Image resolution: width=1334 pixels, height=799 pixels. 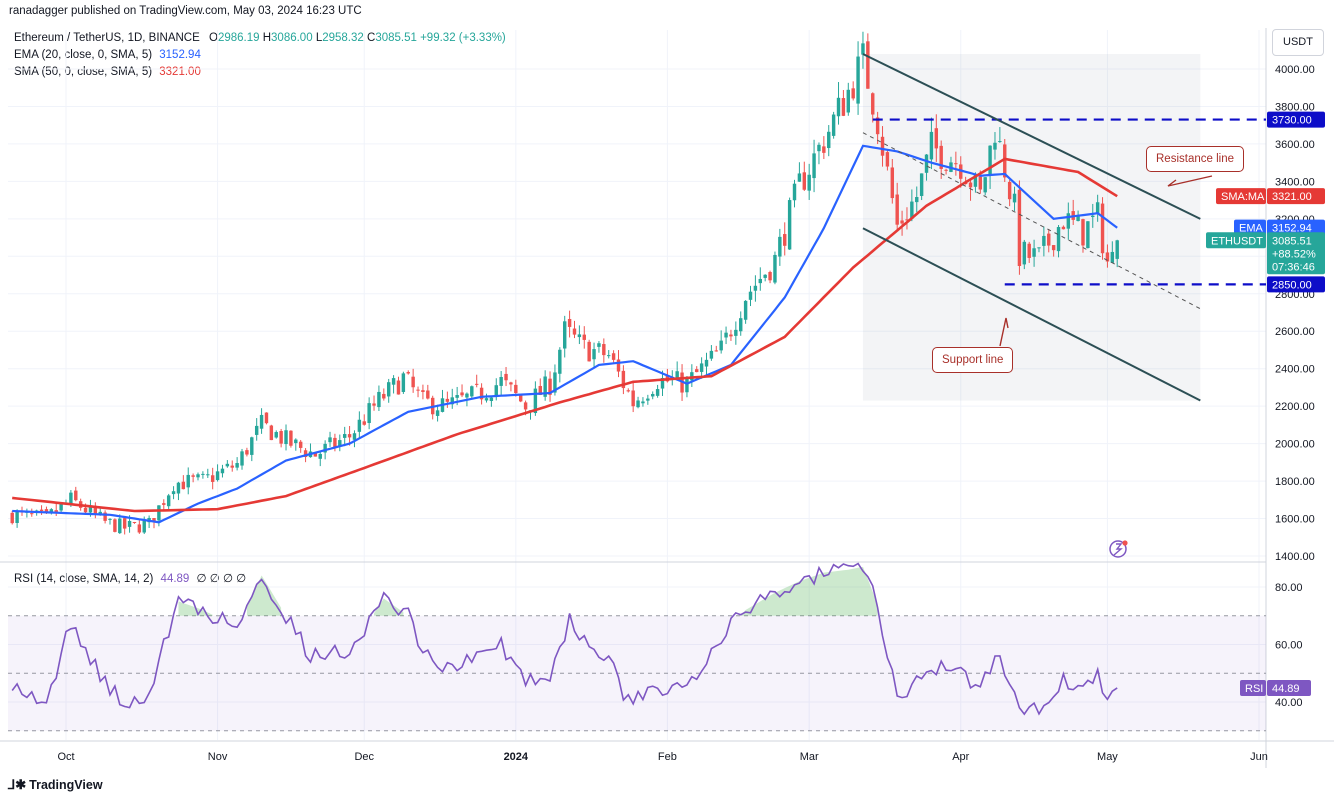 What do you see at coordinates (1292, 241) in the screenshot?
I see `last-price-badge-text: 3085.51` at bounding box center [1292, 241].